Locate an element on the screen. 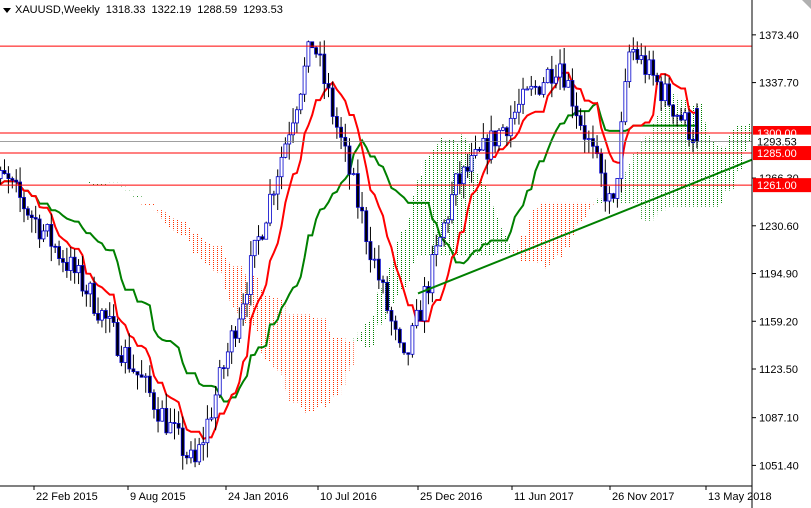 Image resolution: width=811 pixels, height=508 pixels. corner-marker-icon is located at coordinates (806, 4).